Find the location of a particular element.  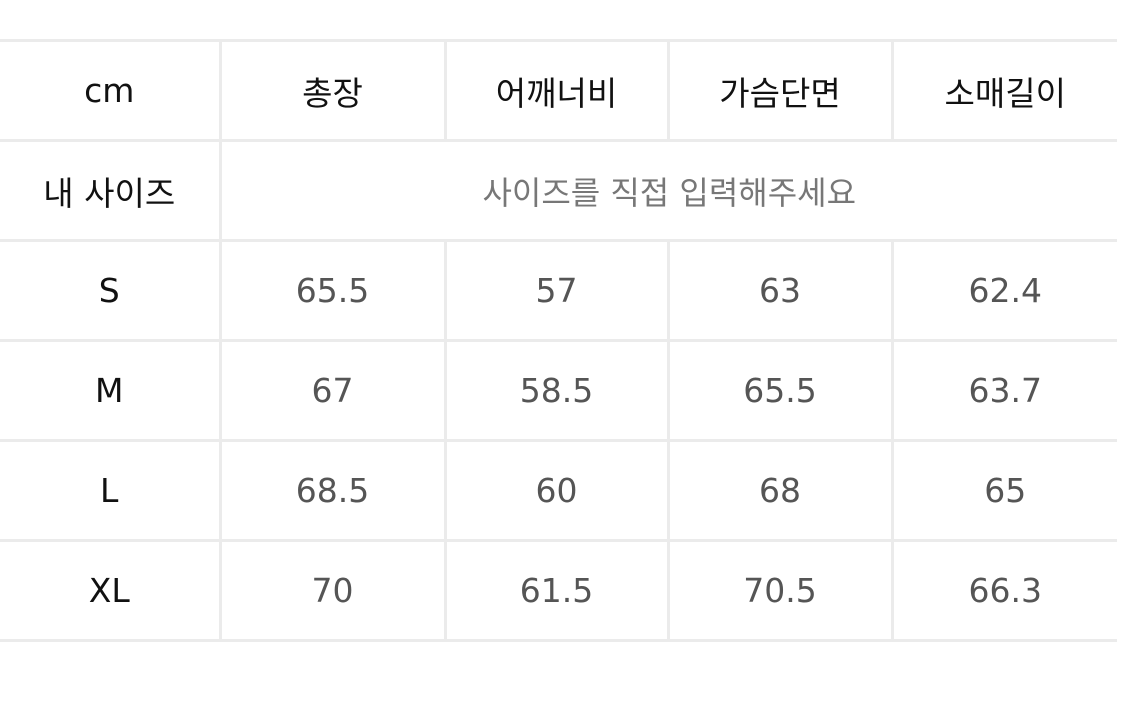

header-chest-width: 가슴단면 is located at coordinates (780, 90).